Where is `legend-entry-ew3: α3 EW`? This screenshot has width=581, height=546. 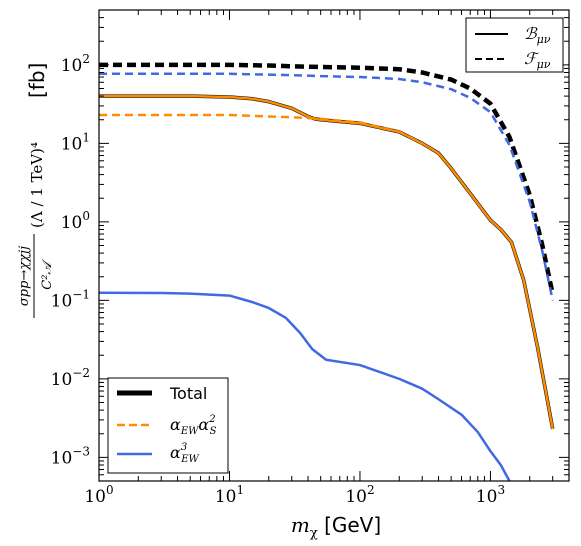 legend-entry-ew3: α3 EW is located at coordinates (184, 453).